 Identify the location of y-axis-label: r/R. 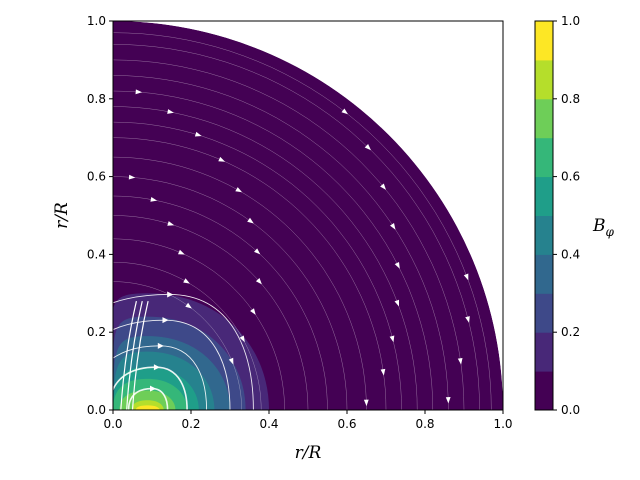
(62, 215).